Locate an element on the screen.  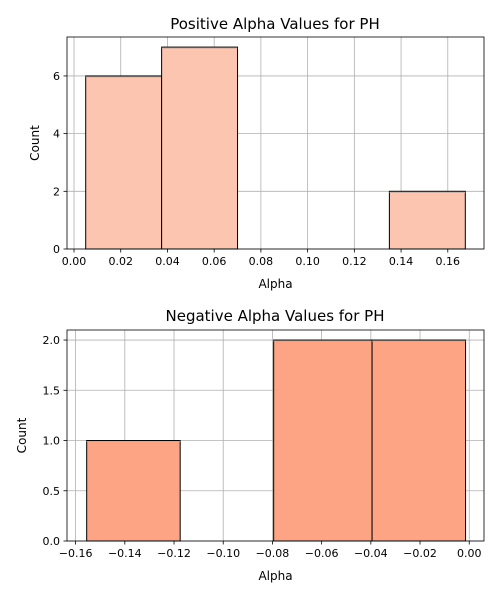
x-tick-label: 0.06 is located at coordinates (214, 261).